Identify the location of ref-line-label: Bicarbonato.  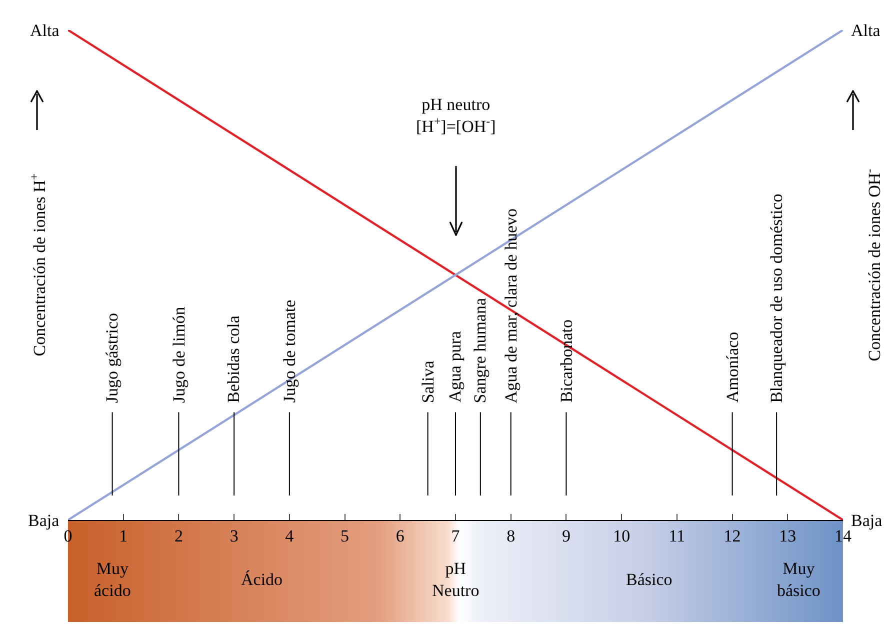
(566, 361).